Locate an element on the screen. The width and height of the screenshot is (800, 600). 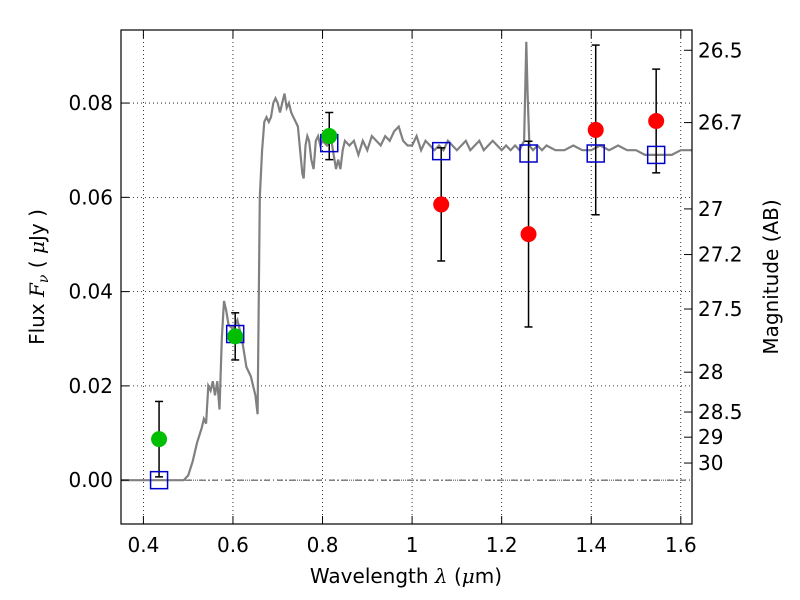
x-tick-label: 0.6 is located at coordinates (233, 545).